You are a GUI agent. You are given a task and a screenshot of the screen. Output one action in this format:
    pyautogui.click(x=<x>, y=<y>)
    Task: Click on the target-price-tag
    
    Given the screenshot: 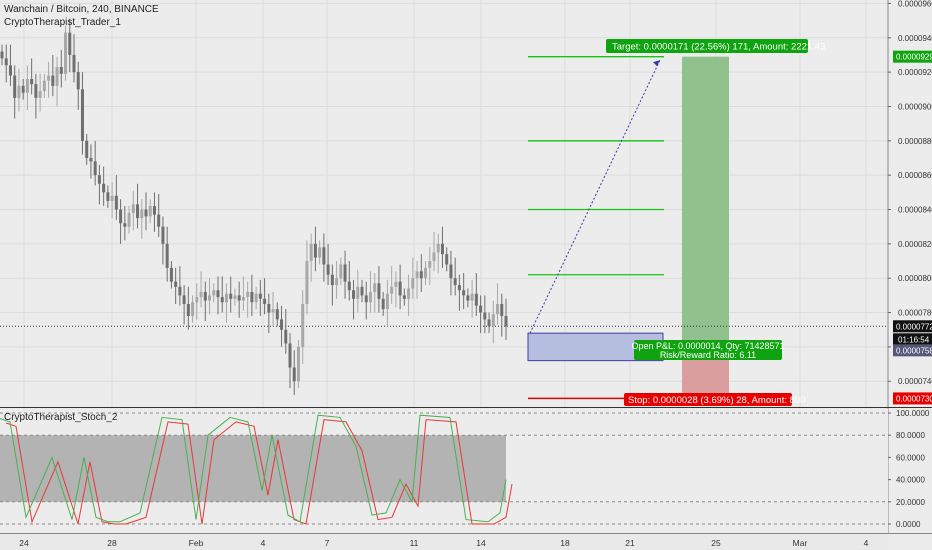 What is the action you would take?
    pyautogui.click(x=912, y=56)
    